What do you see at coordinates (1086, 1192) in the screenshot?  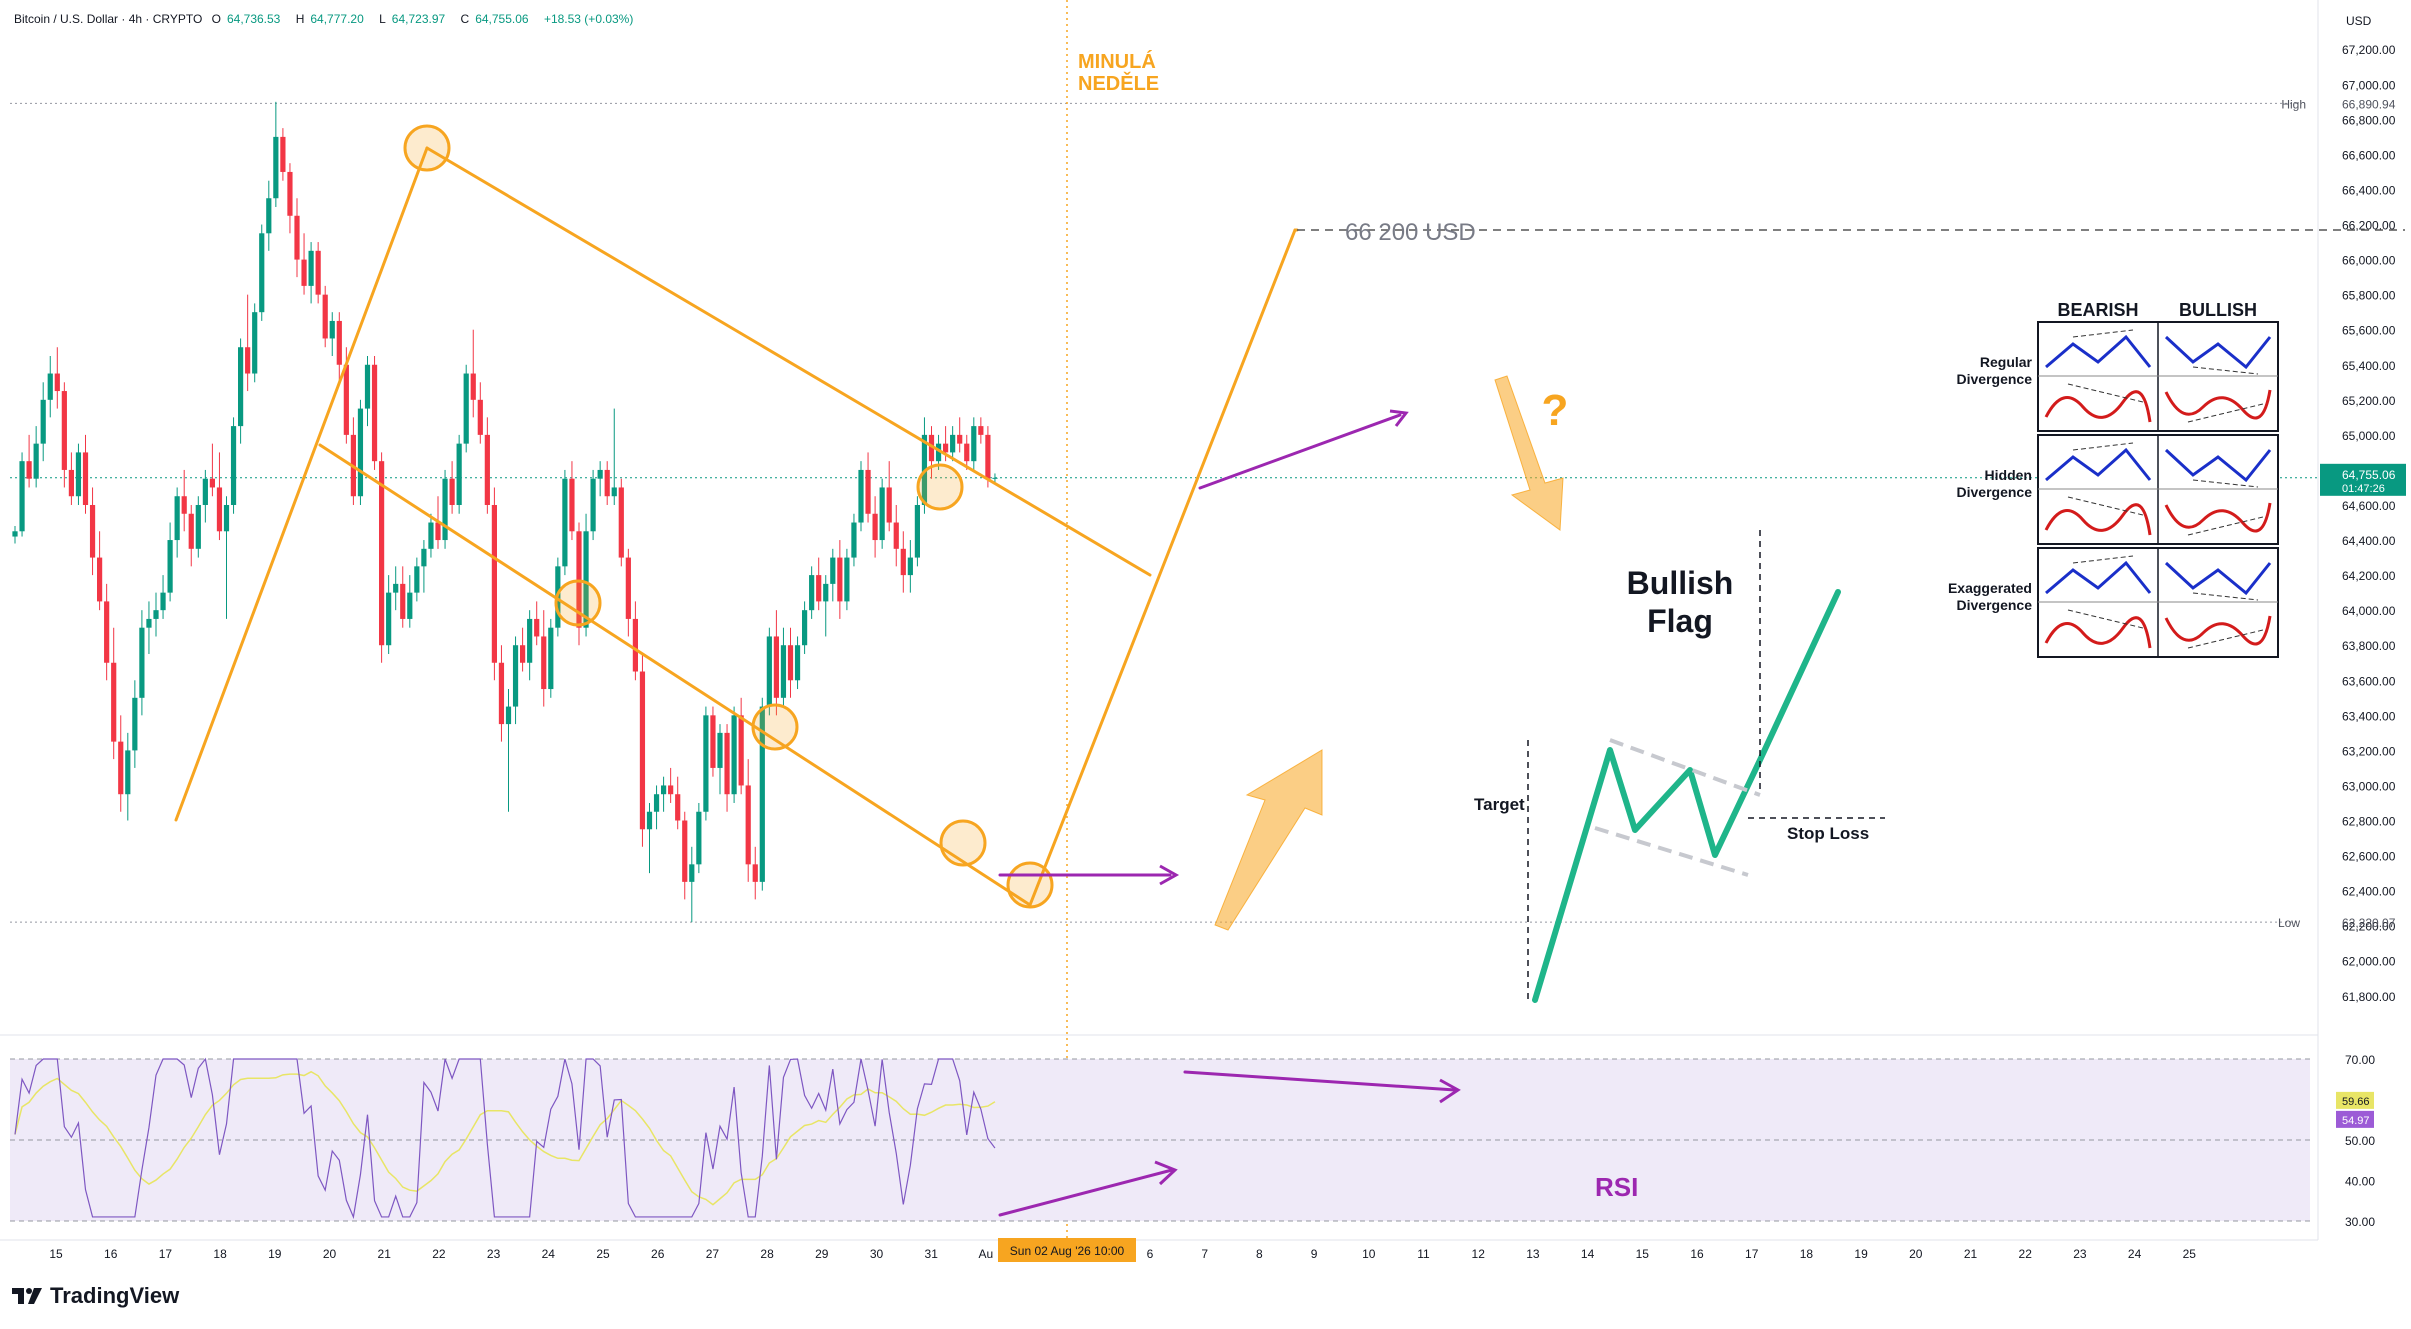 I see `rsi-bullish-line` at bounding box center [1086, 1192].